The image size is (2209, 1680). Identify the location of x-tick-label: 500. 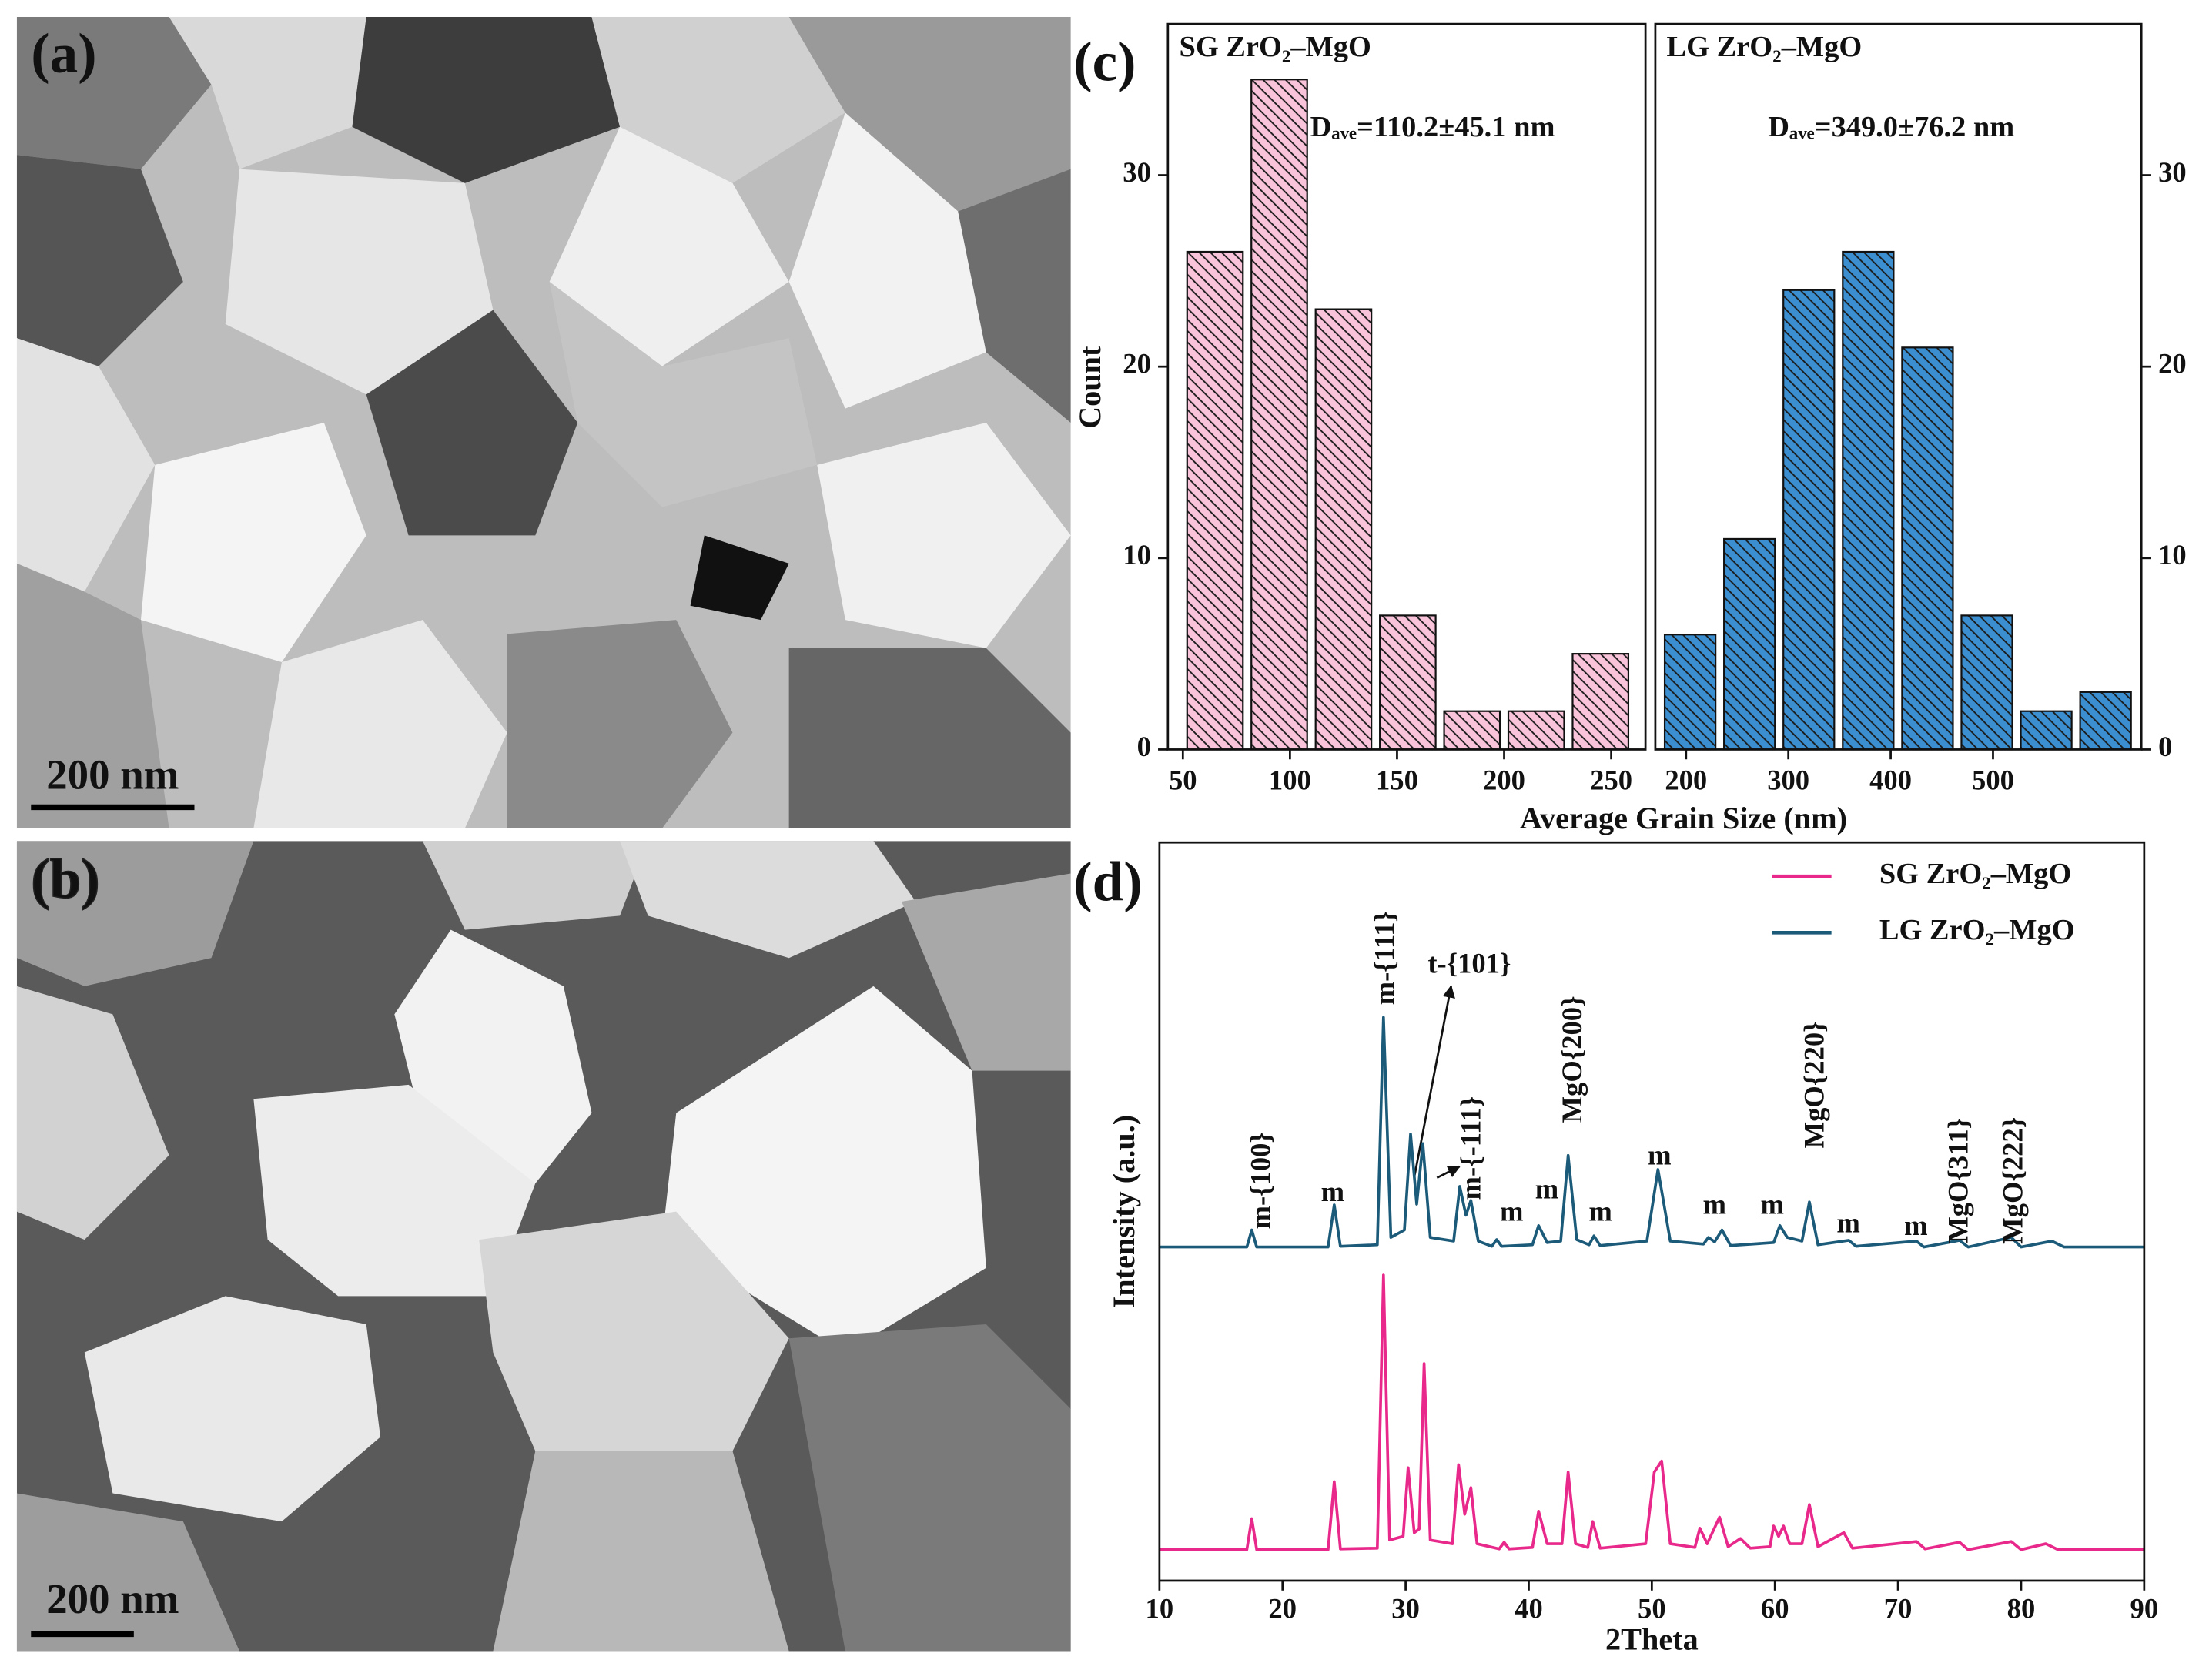
(1993, 780).